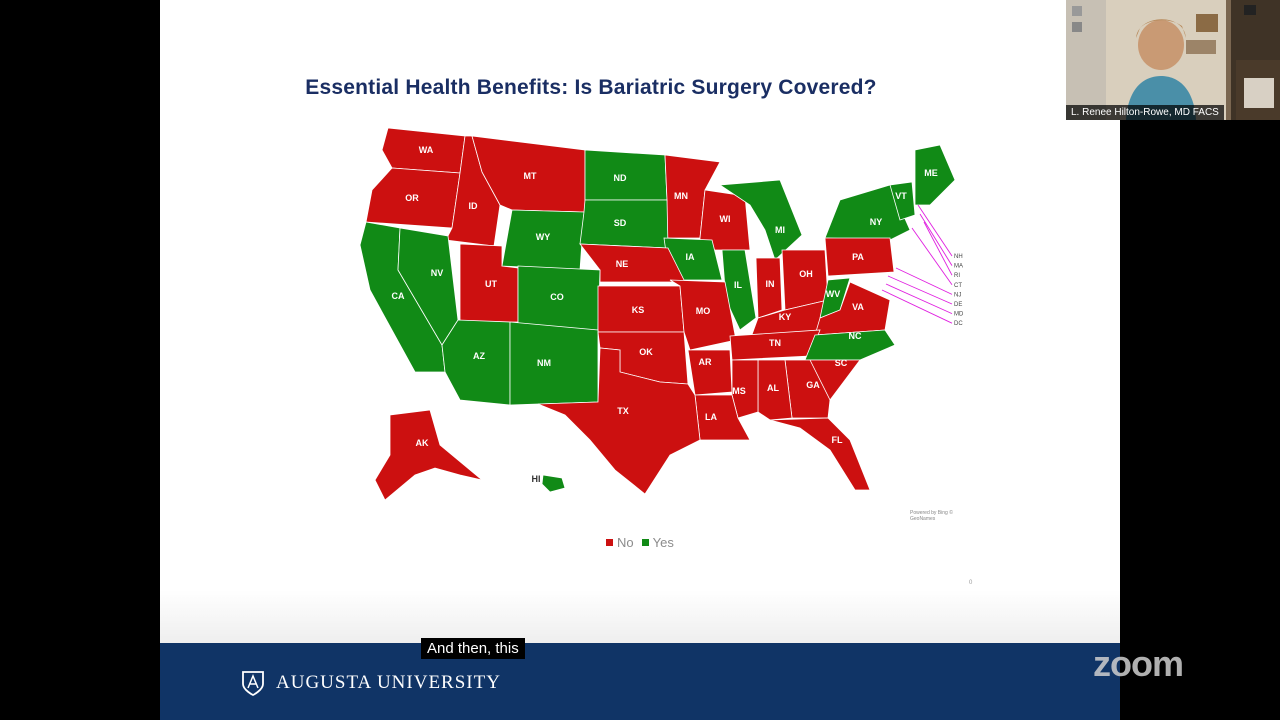  What do you see at coordinates (426, 150) in the screenshot?
I see `state-label-wa: WA` at bounding box center [426, 150].